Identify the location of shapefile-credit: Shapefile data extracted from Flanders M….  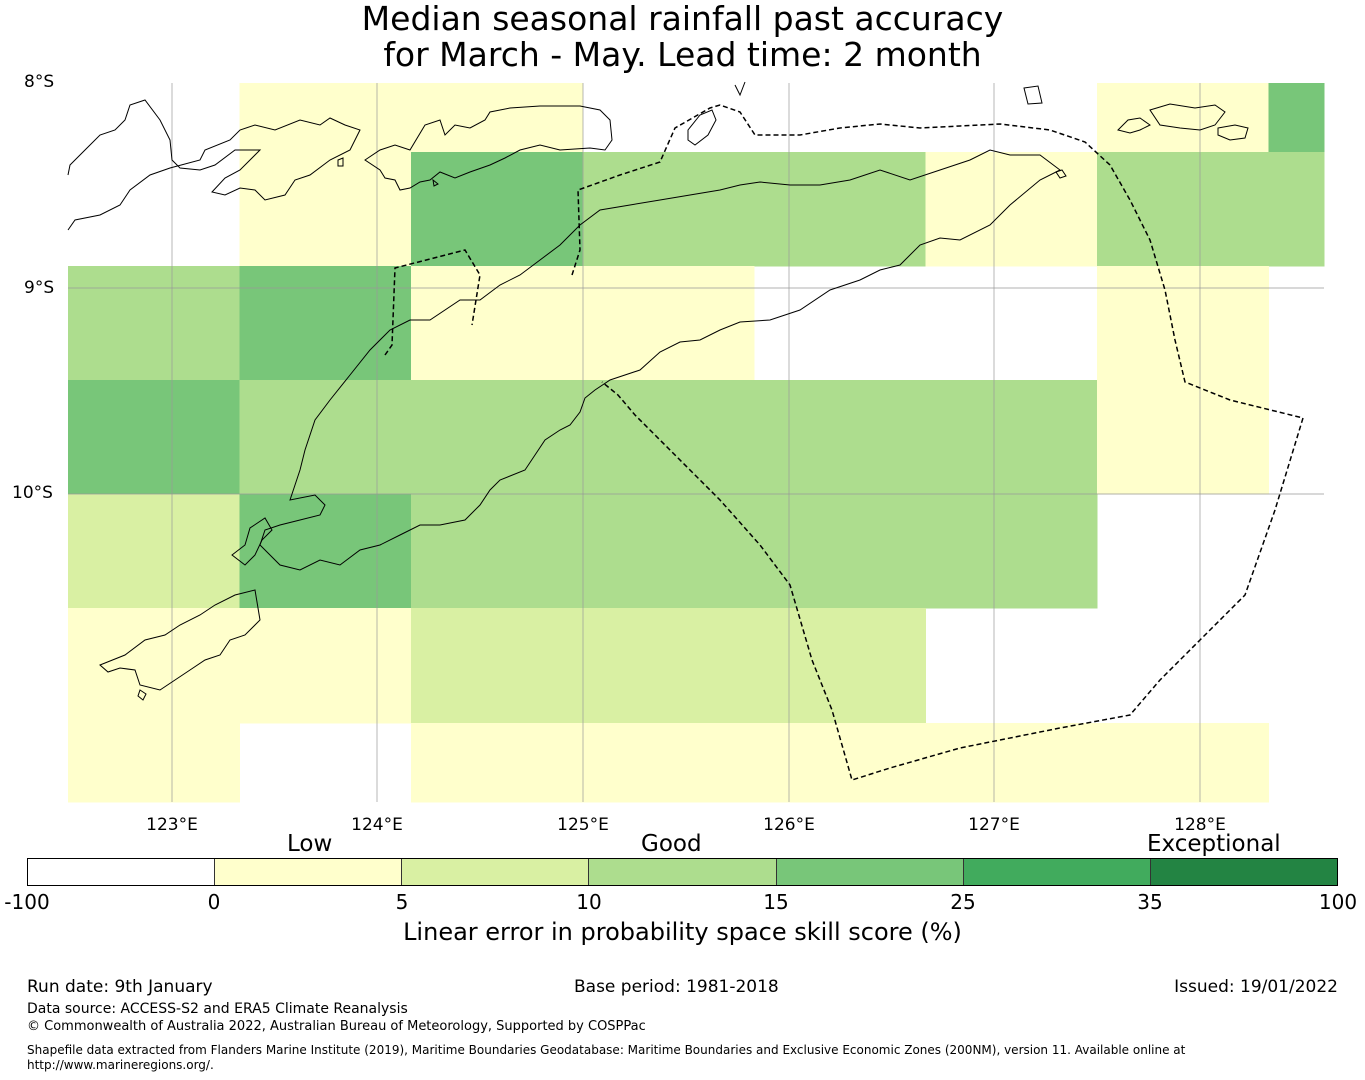
(606, 1057).